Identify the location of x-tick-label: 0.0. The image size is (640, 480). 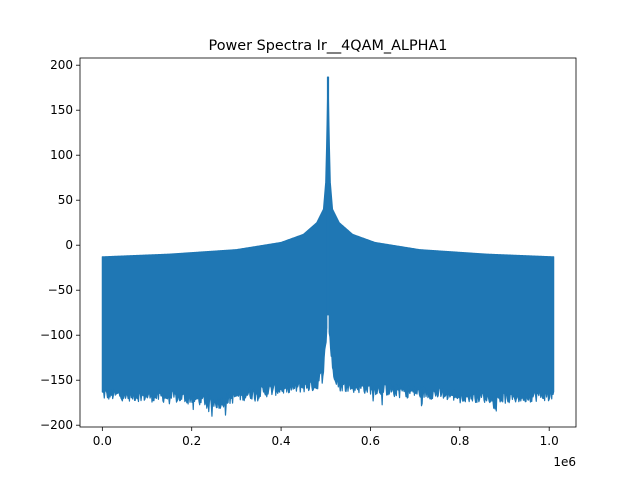
(102, 441).